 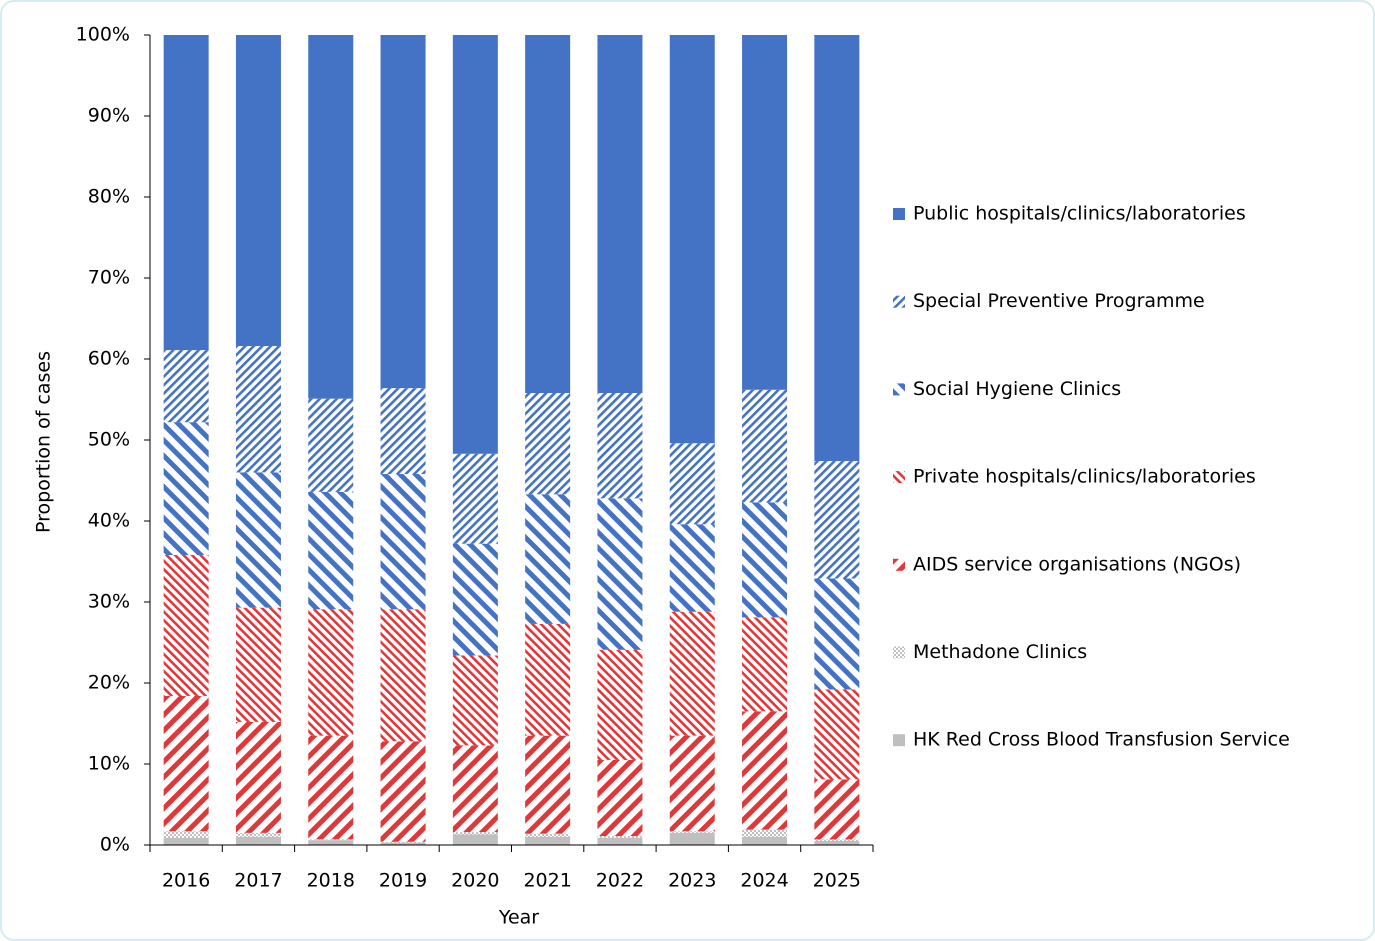 What do you see at coordinates (547, 881) in the screenshot?
I see `x-tick-label: 2021` at bounding box center [547, 881].